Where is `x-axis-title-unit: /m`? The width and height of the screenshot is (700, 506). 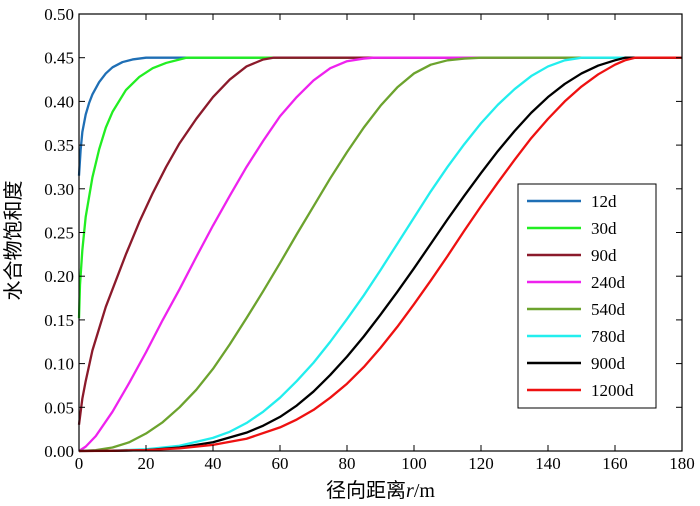
x-axis-title-unit: /m is located at coordinates (425, 491).